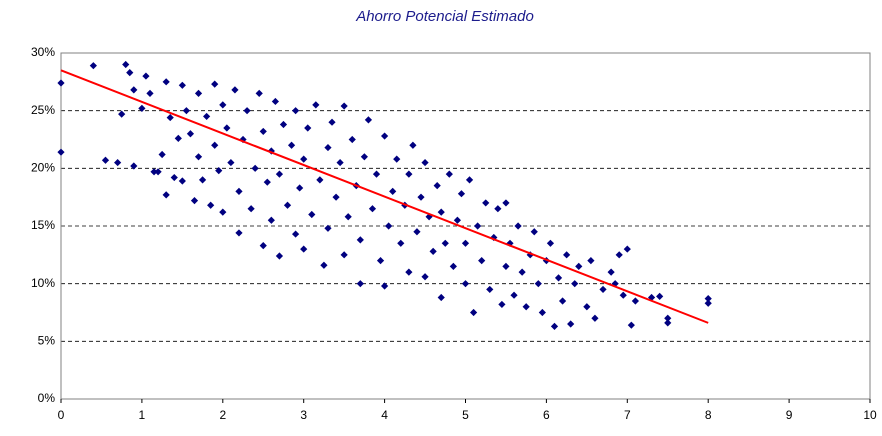  Describe the element at coordinates (465, 415) in the screenshot. I see `x-tick-label: 5` at that location.